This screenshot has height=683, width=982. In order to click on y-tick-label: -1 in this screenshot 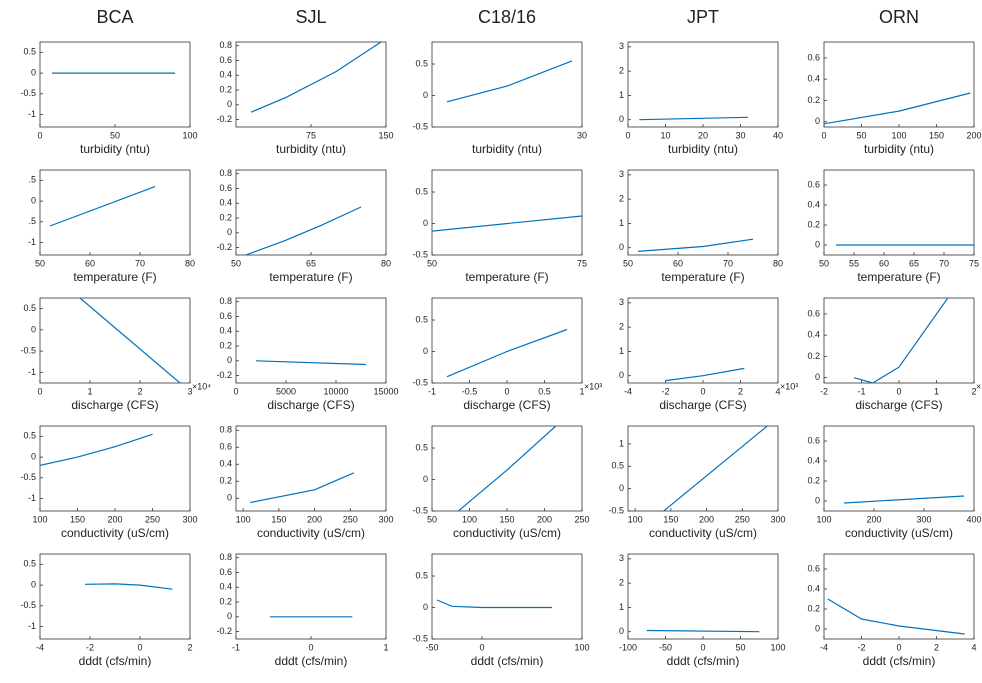, I will do `click(32, 626)`.